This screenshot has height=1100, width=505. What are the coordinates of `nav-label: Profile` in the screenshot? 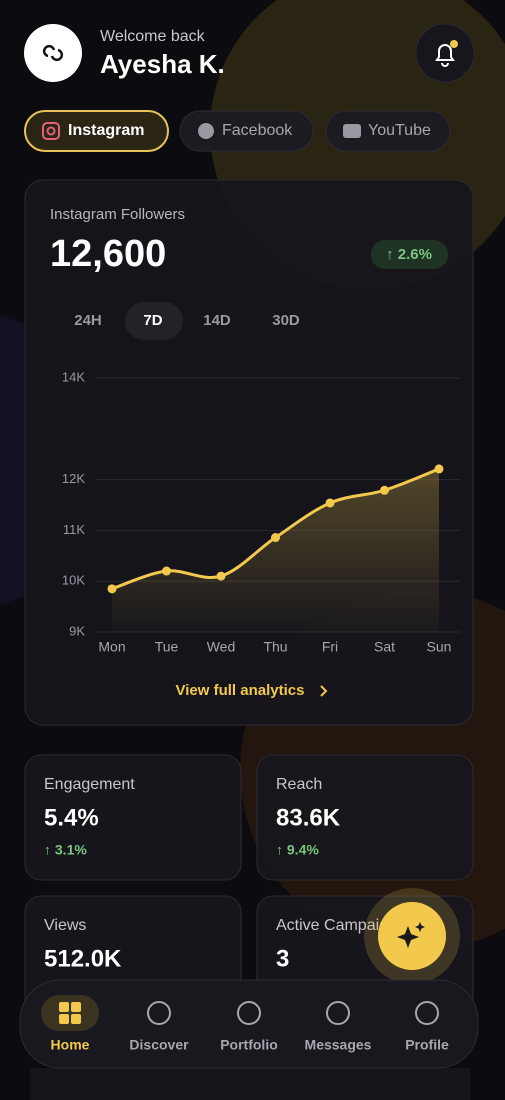 It's located at (427, 1045).